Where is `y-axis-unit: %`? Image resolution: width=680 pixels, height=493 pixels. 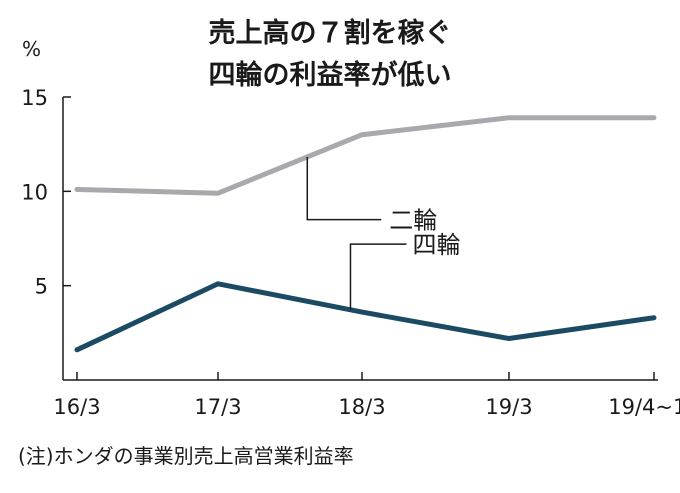
y-axis-unit: % is located at coordinates (31, 49).